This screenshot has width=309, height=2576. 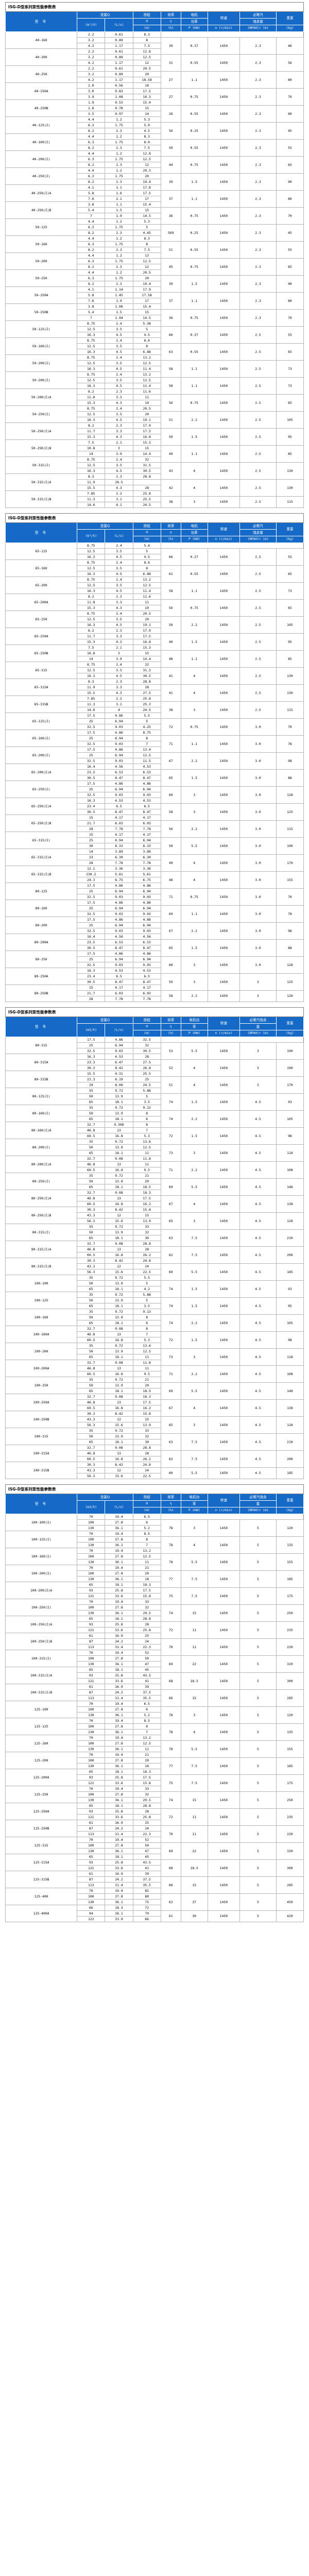 What do you see at coordinates (194, 1817) in the screenshot?
I see `motor-power-cell: 11` at bounding box center [194, 1817].